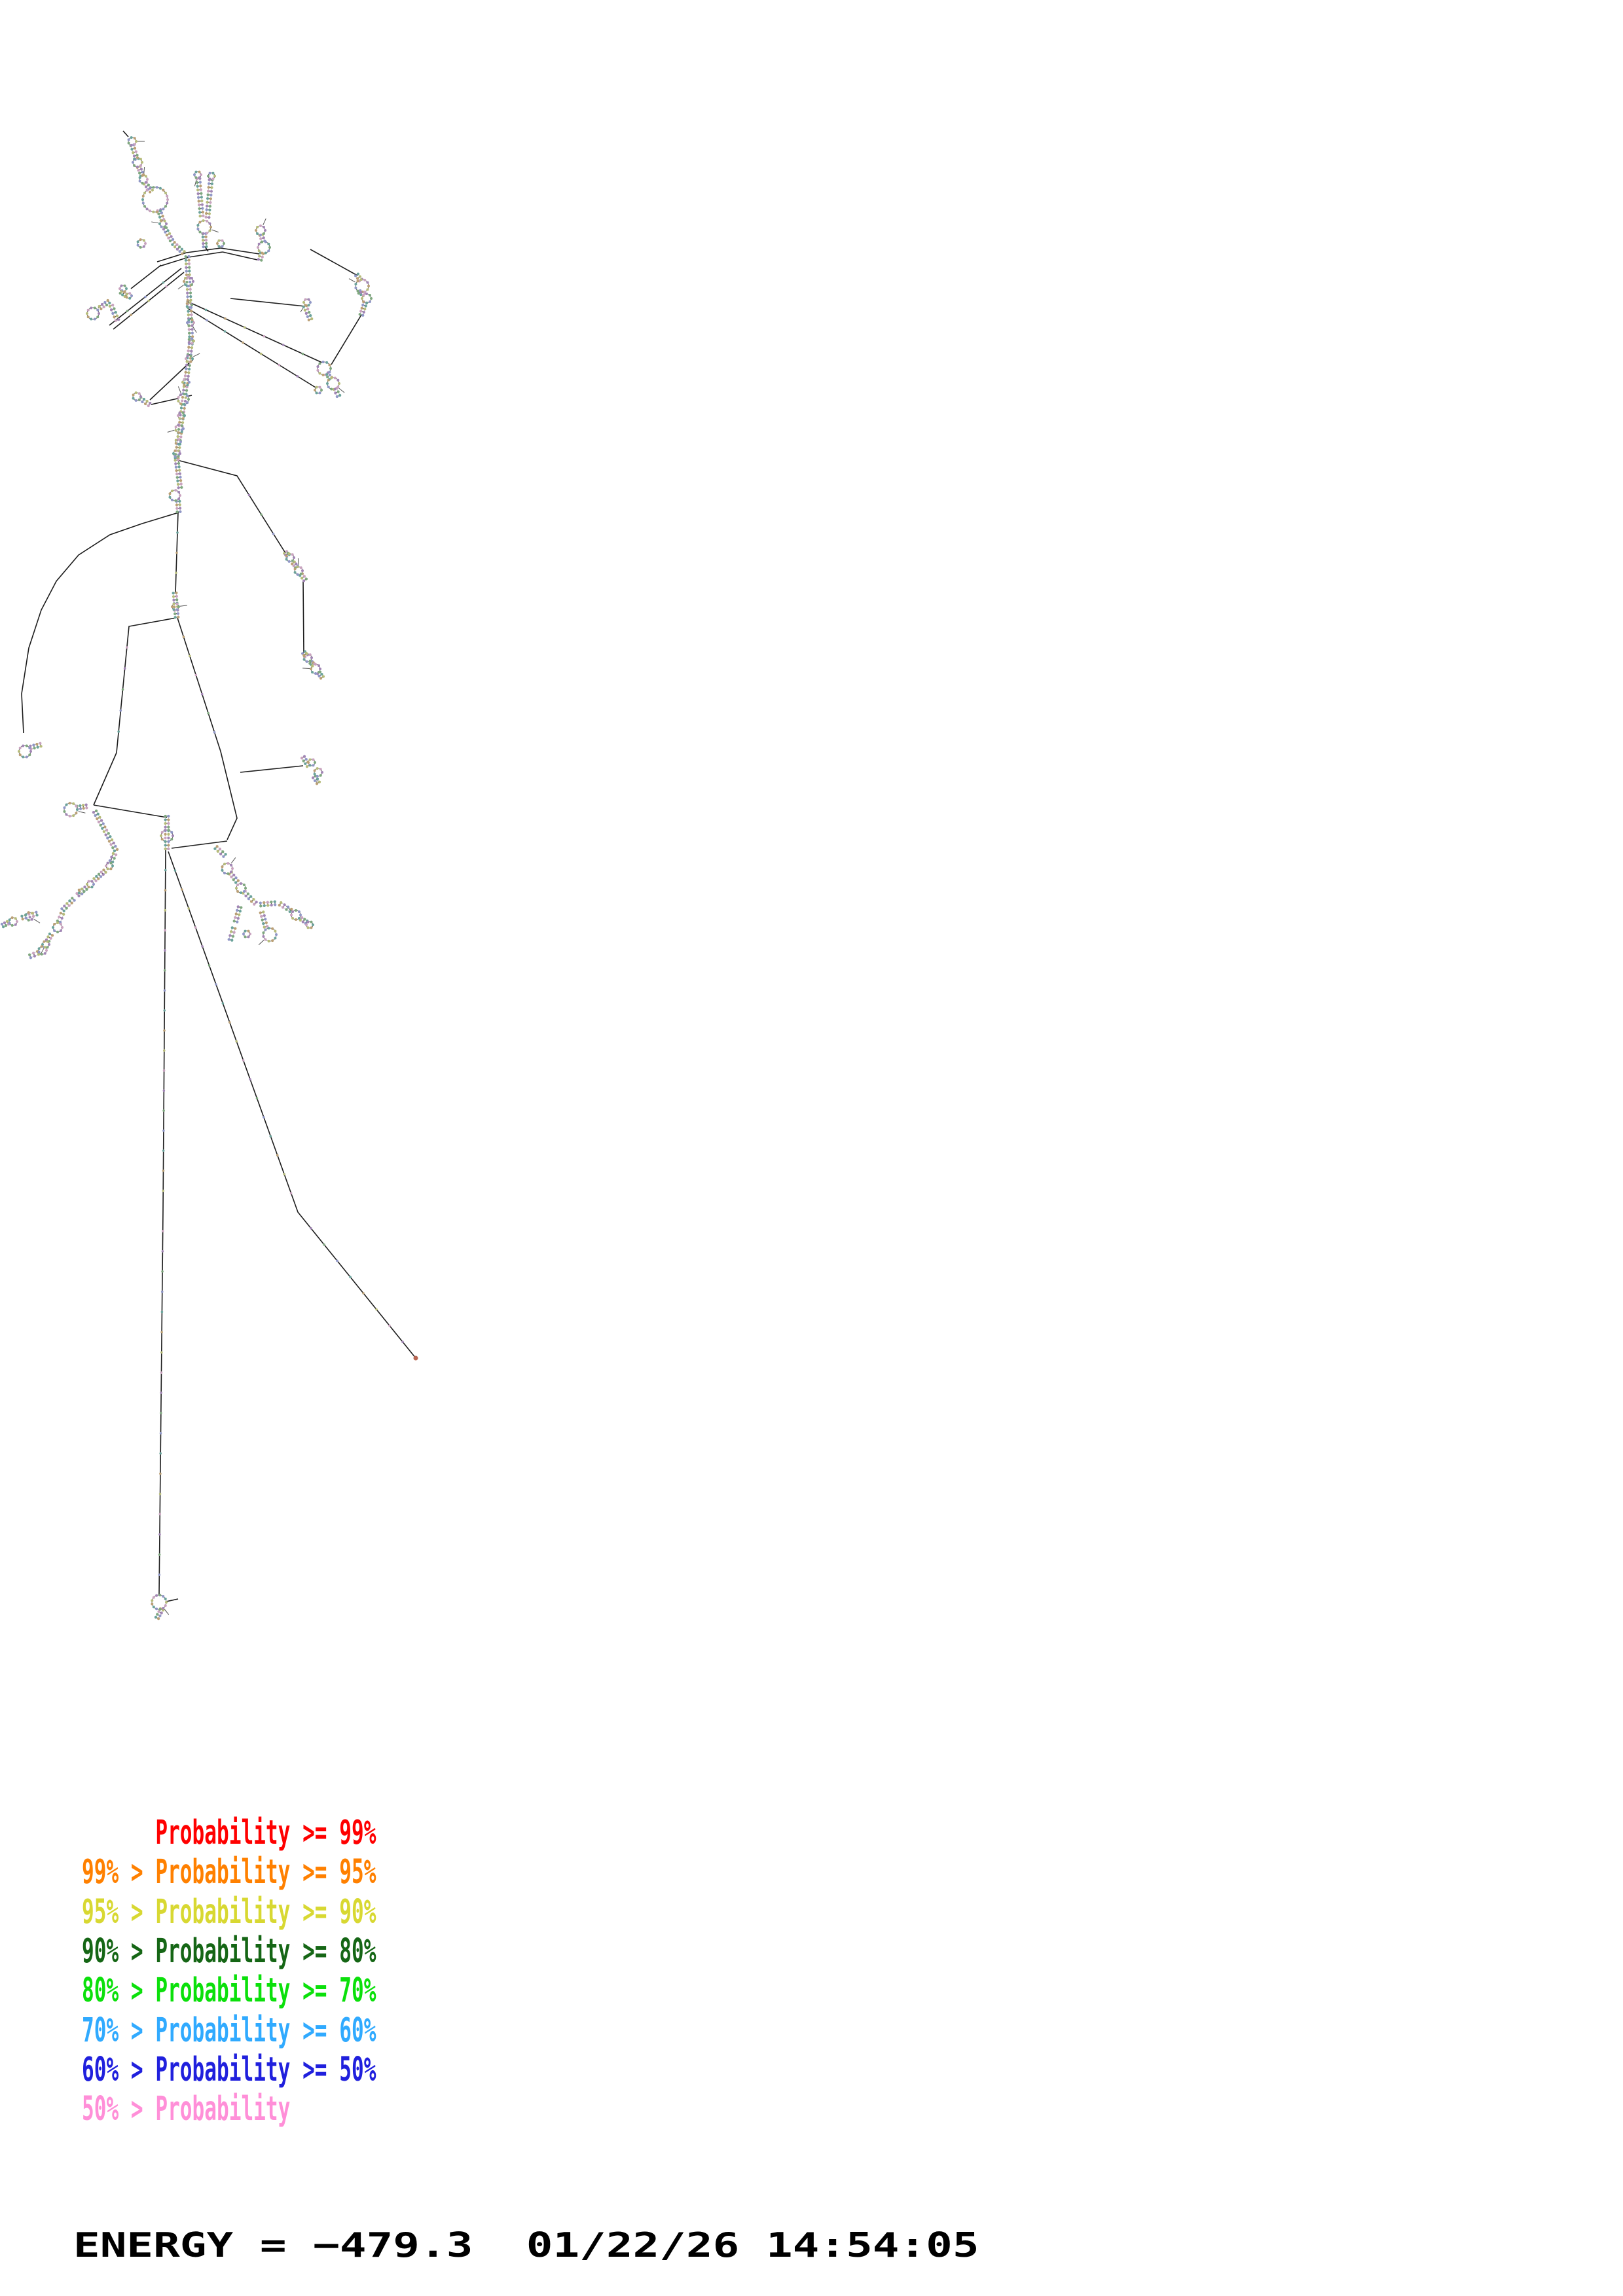 The height and width of the screenshot is (2296, 1623). What do you see at coordinates (229, 2069) in the screenshot?
I see `legend-item-50-60: 60% > Probability >= 50%` at bounding box center [229, 2069].